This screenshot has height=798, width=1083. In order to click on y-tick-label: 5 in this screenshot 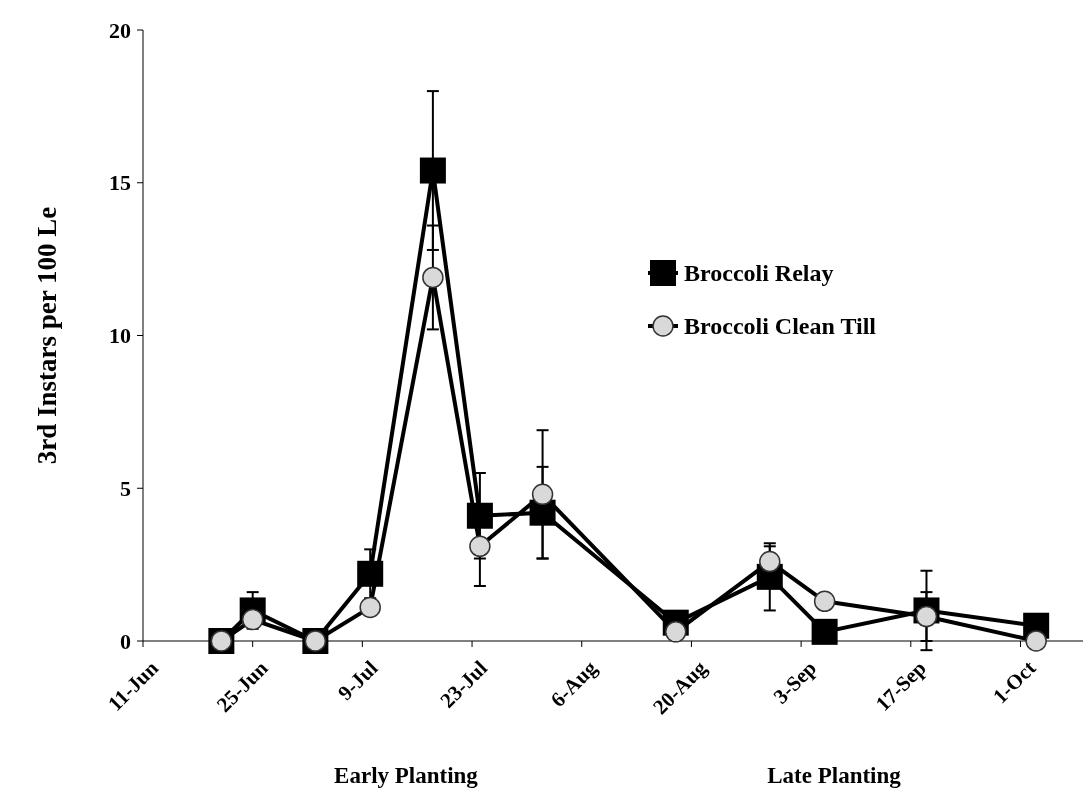, I will do `click(125, 488)`.